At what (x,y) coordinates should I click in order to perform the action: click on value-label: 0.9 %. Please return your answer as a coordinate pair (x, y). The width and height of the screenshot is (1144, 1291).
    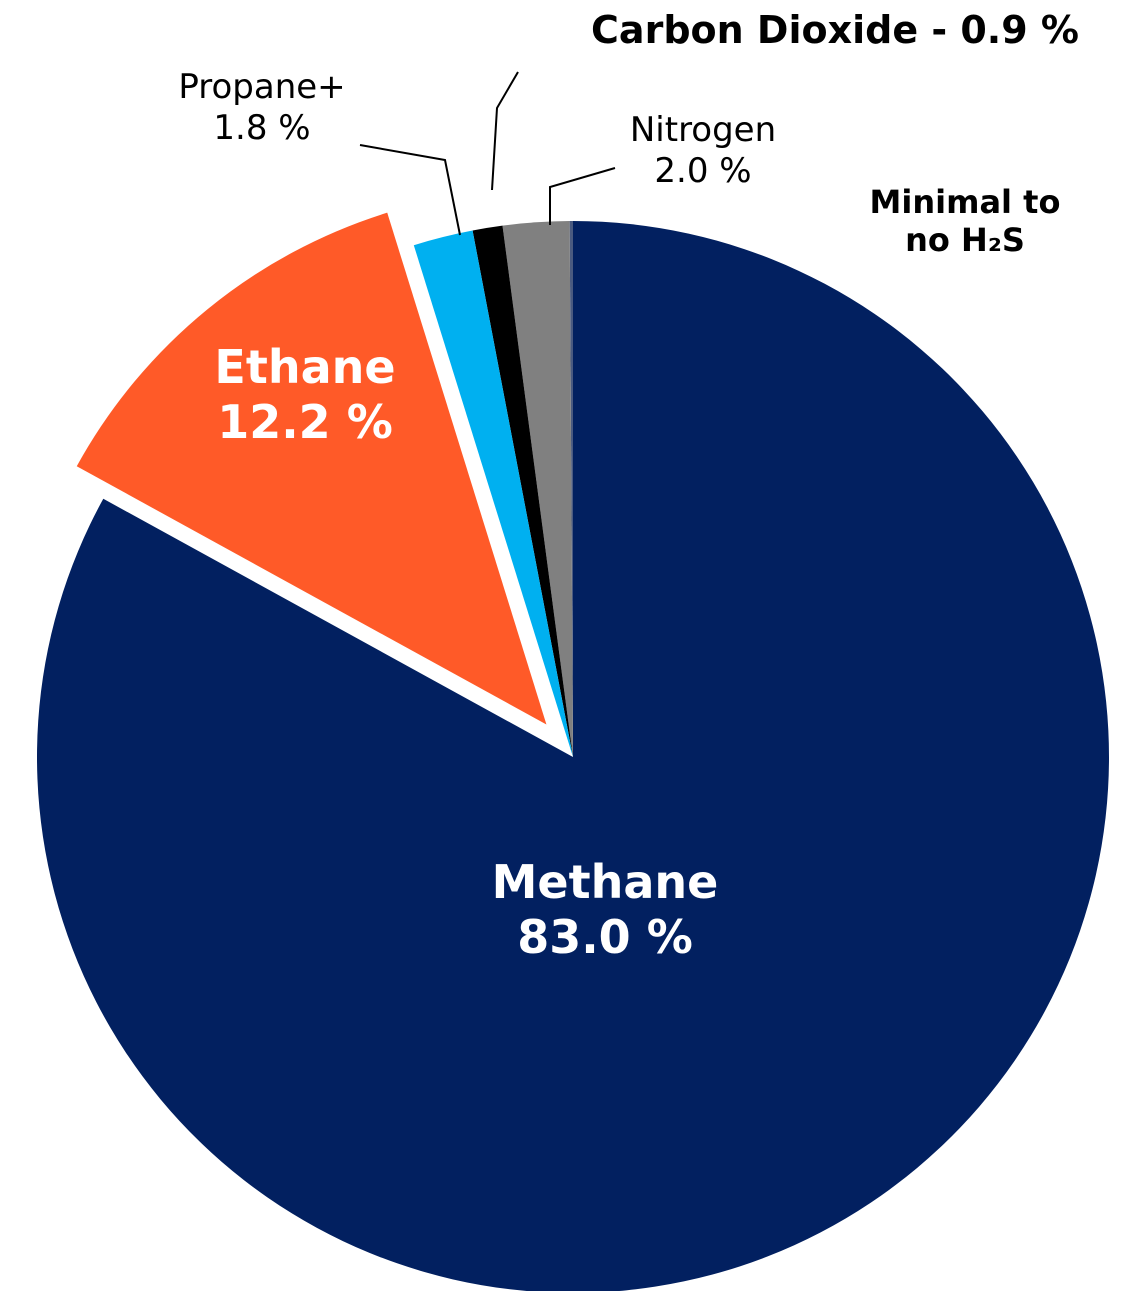
    Looking at the image, I should click on (1019, 30).